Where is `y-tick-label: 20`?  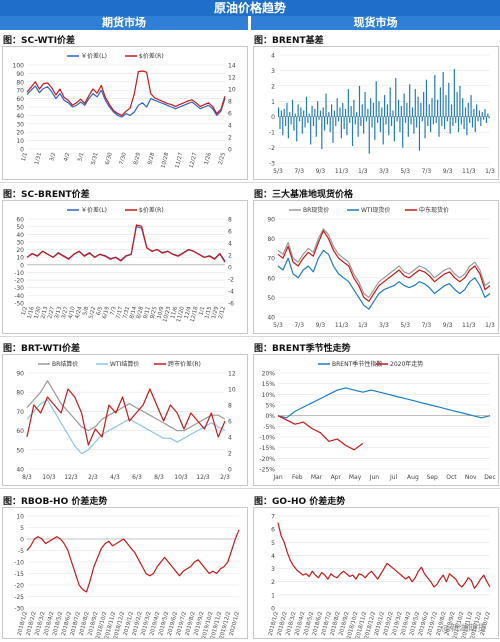 y-tick-label: 20 is located at coordinates (20, 133).